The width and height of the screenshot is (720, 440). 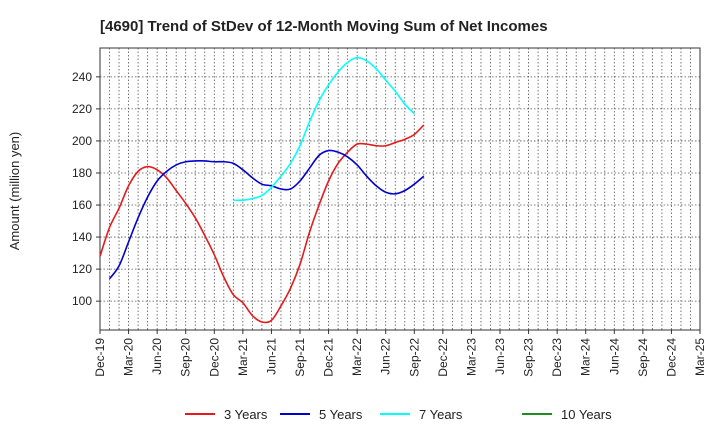 I want to click on x-tick-label: Jun-22, so click(x=386, y=356).